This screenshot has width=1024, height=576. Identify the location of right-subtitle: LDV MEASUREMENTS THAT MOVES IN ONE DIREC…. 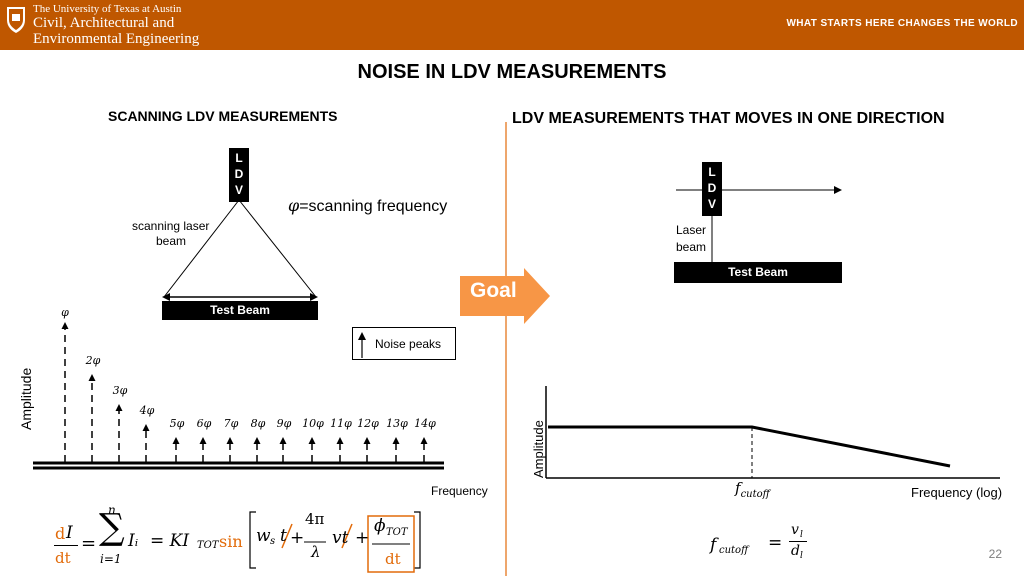
(728, 118).